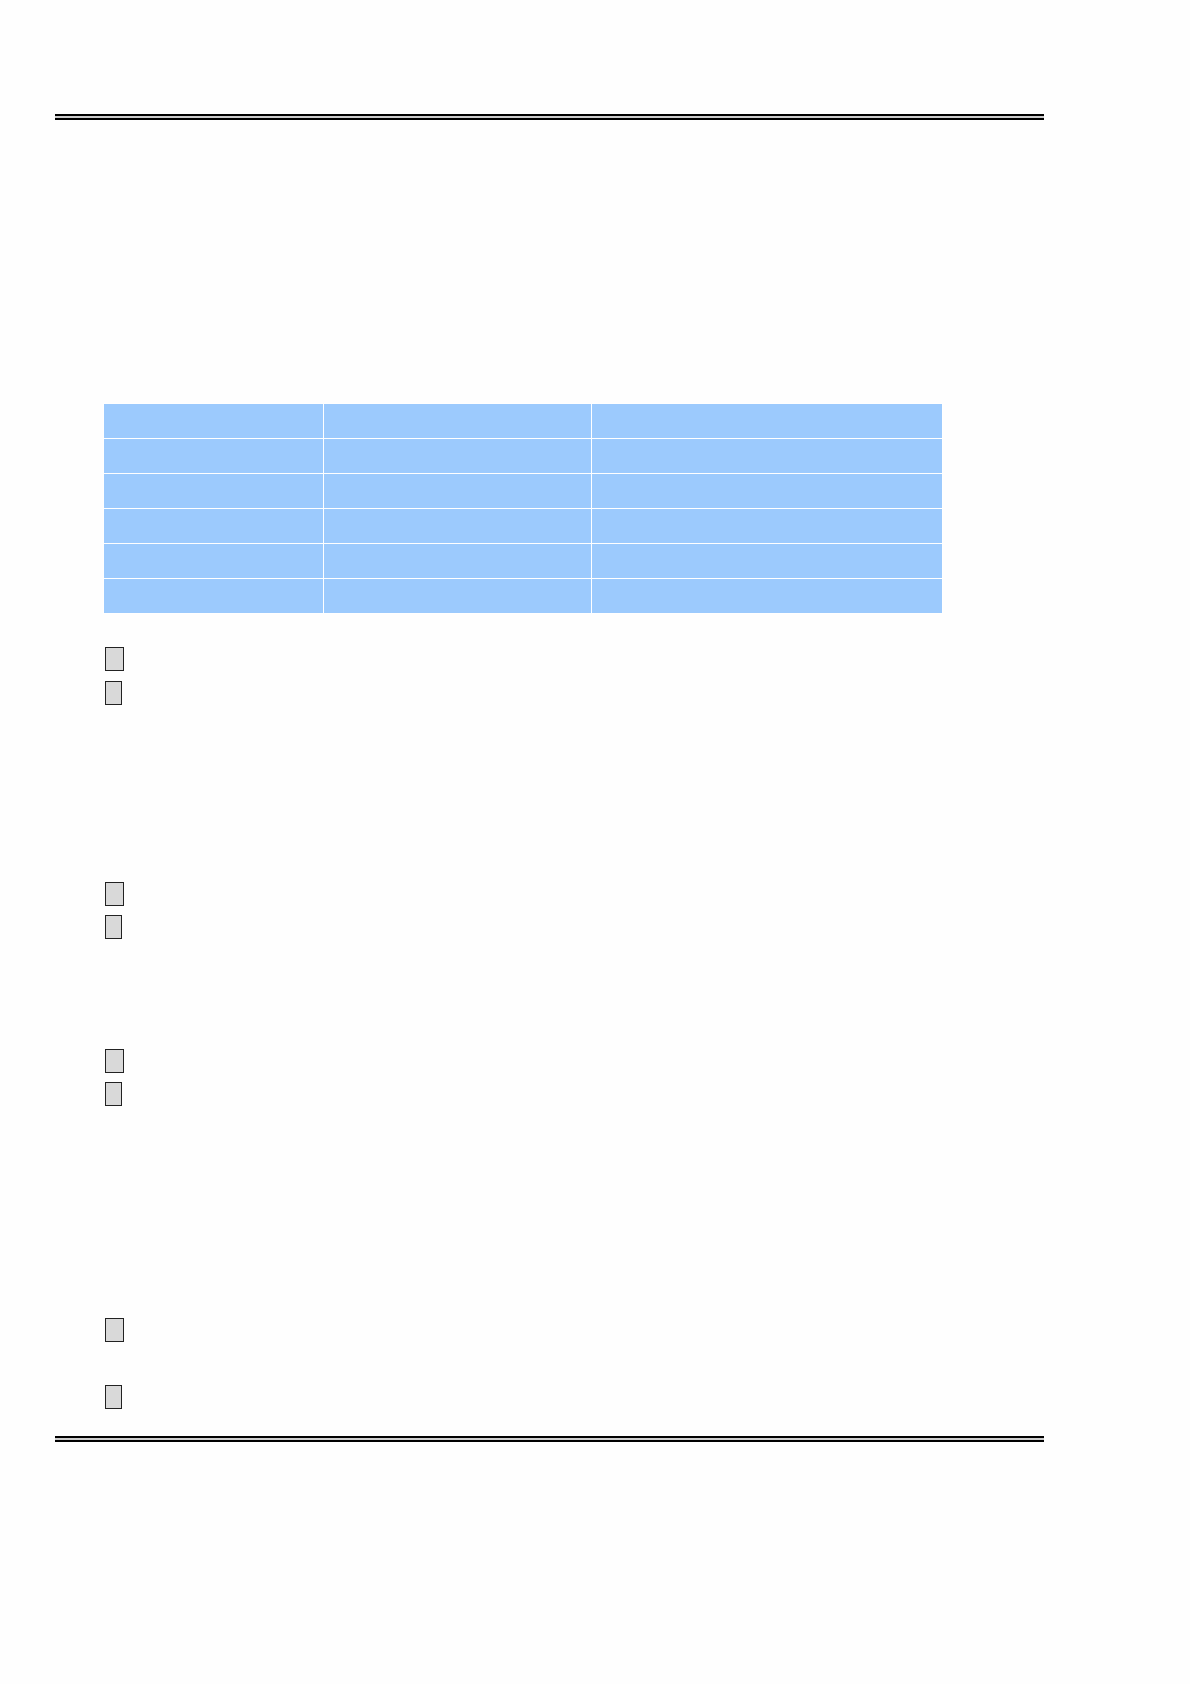  I want to click on data-table, so click(523, 508).